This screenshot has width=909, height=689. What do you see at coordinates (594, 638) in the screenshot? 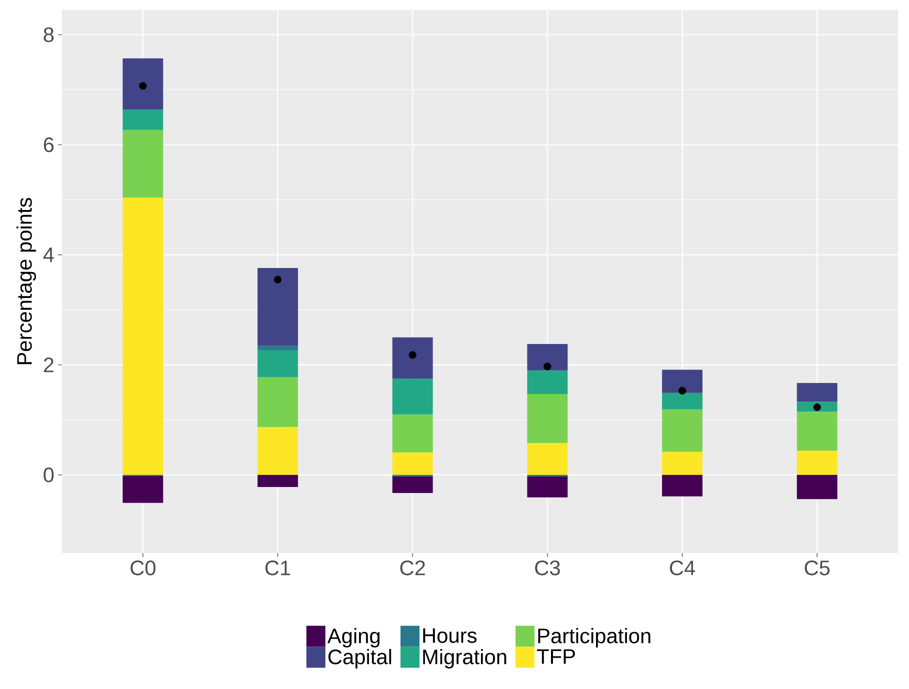
I see `legend-label: Participation` at bounding box center [594, 638].